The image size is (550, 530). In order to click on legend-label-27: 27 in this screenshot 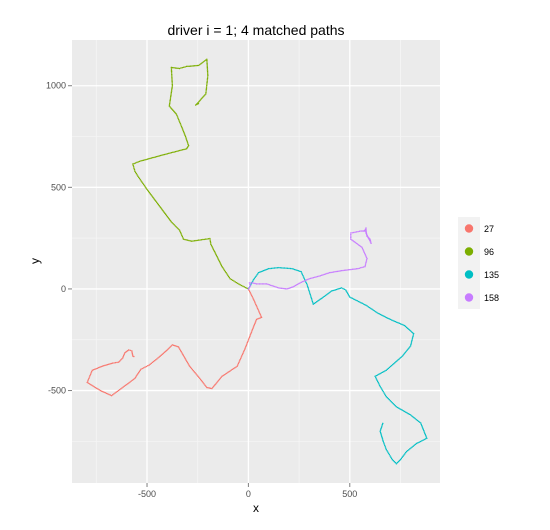, I will do `click(489, 229)`.